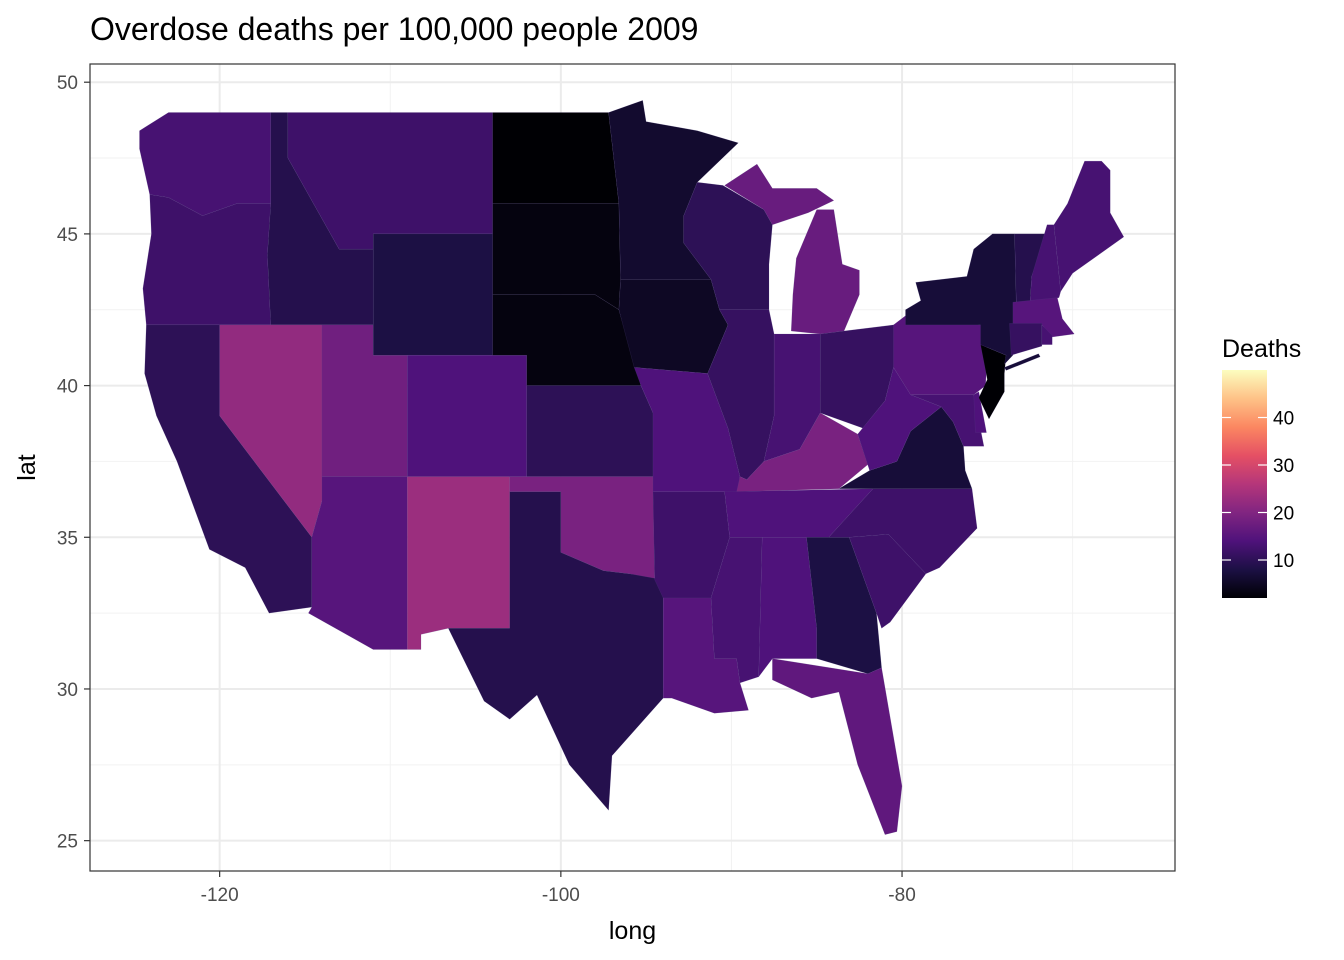 This screenshot has width=1344, height=960. Describe the element at coordinates (458, 563) in the screenshot. I see `state-nm` at that location.